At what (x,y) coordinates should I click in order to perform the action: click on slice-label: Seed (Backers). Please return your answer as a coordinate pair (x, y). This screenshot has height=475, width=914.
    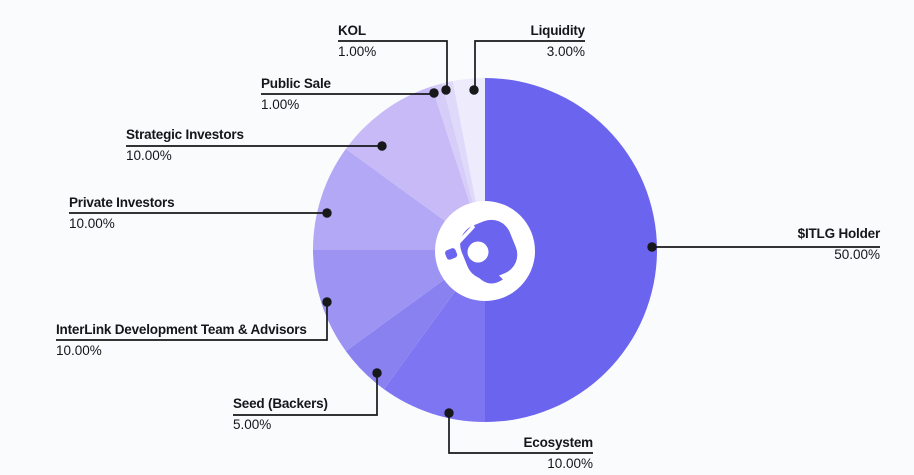
    Looking at the image, I should click on (280, 403).